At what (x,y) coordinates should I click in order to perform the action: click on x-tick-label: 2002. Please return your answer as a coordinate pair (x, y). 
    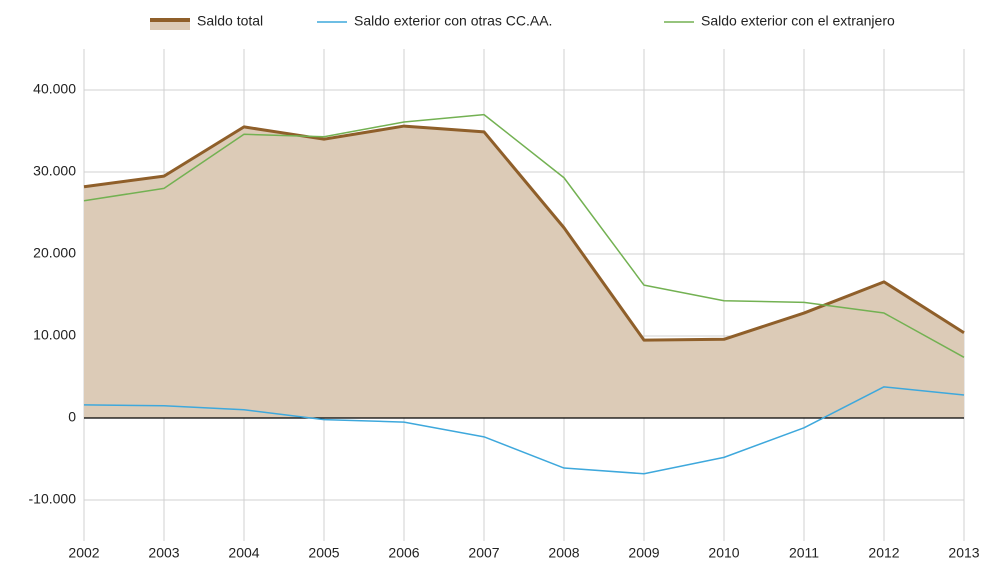
    Looking at the image, I should click on (83, 553).